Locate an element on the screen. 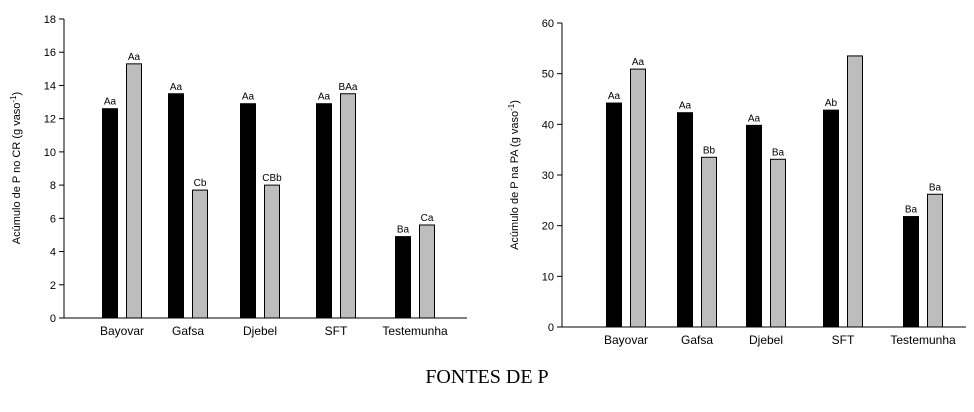  y-axis-label: Acúmulo de P na PA (g vaso-1) is located at coordinates (514, 175).